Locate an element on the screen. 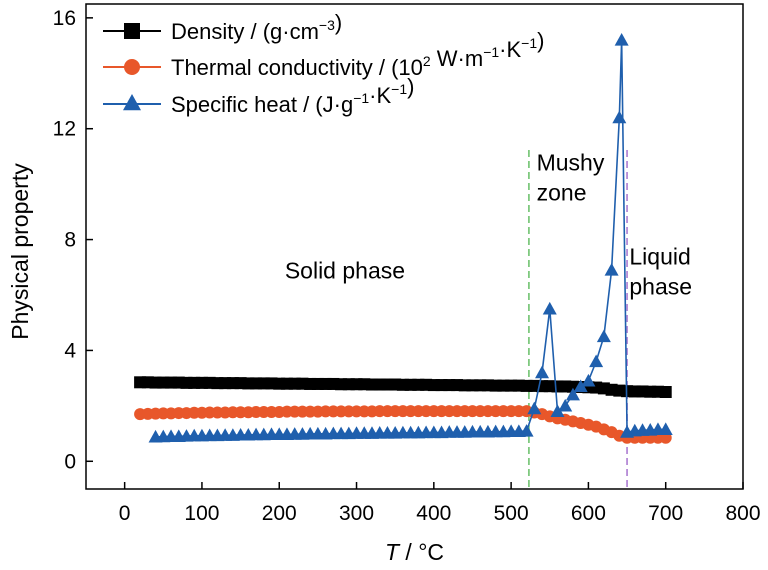  region-annotation-line: Mushy is located at coordinates (571, 162).